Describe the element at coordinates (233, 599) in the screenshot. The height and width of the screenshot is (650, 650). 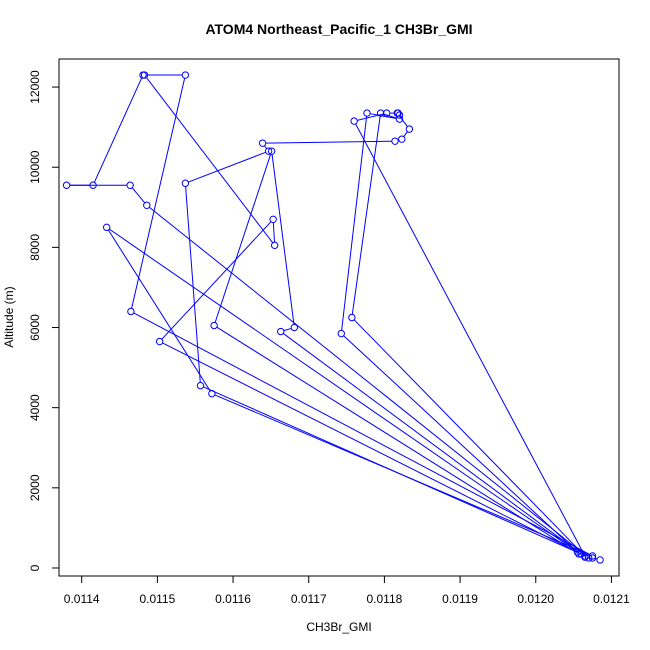
I see `x-tick-label: 0.0116` at that location.